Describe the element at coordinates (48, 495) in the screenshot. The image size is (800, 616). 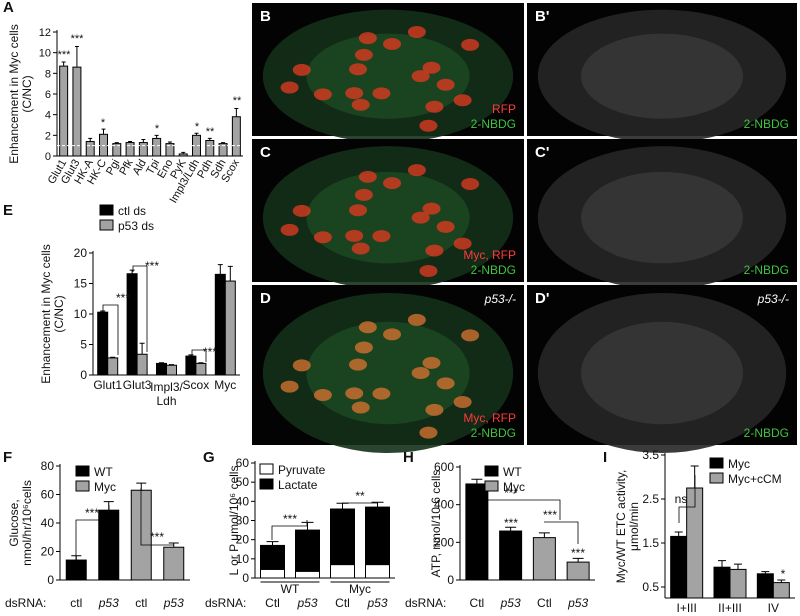
I see `y-tick-label: 60` at that location.